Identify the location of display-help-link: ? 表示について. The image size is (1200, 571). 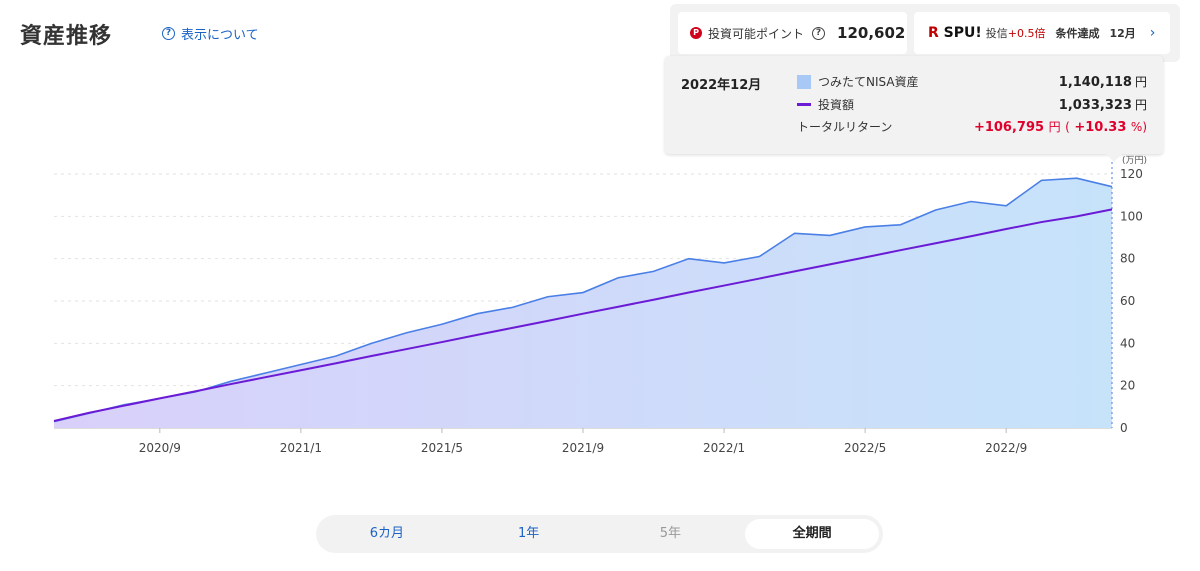
(210, 33).